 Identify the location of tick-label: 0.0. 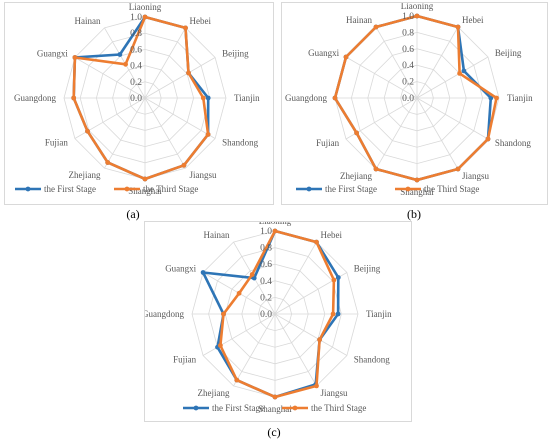
(136, 99).